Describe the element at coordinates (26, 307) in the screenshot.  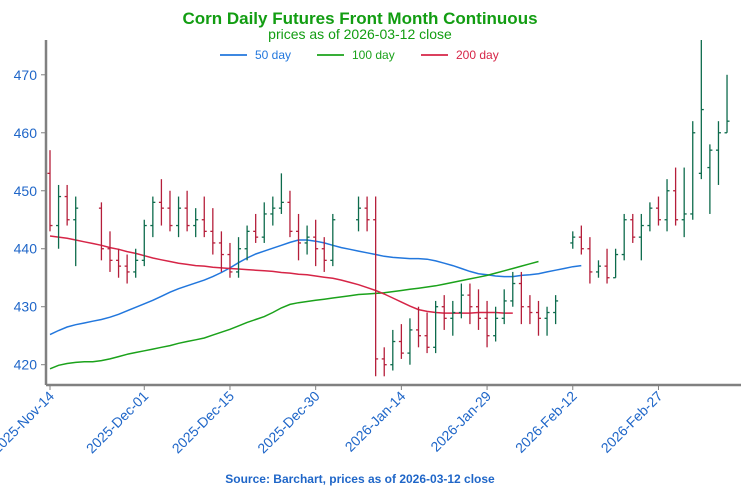
I see `y-tick-label: 430` at that location.